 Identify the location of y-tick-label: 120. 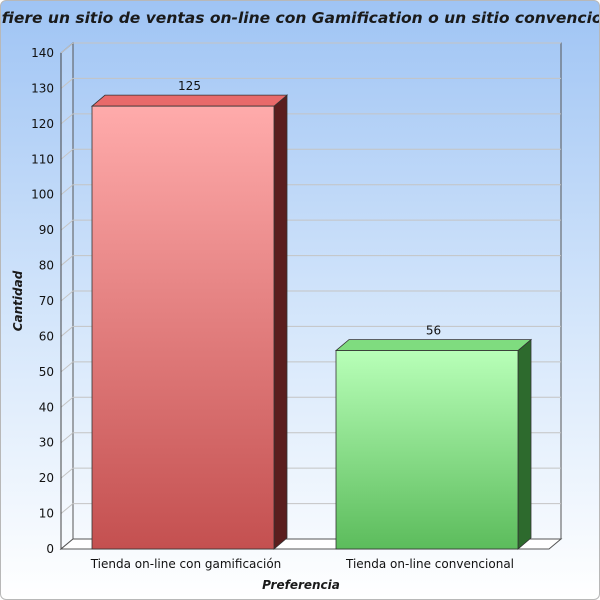
(42, 124).